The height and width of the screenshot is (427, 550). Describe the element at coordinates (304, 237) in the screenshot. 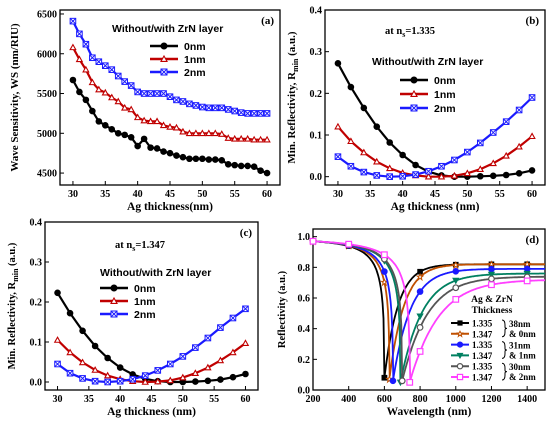

I see `y-tick-label: 1.0` at that location.